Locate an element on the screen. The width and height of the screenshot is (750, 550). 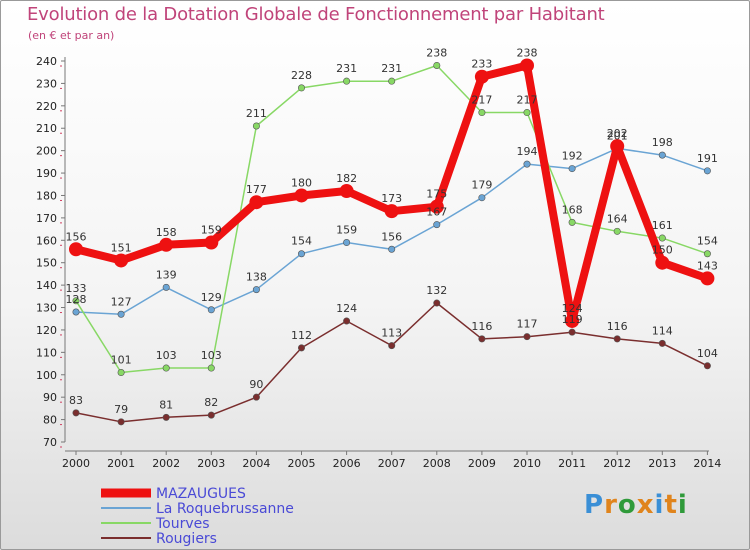
data-label-rougiers: 83 is located at coordinates (76, 400).